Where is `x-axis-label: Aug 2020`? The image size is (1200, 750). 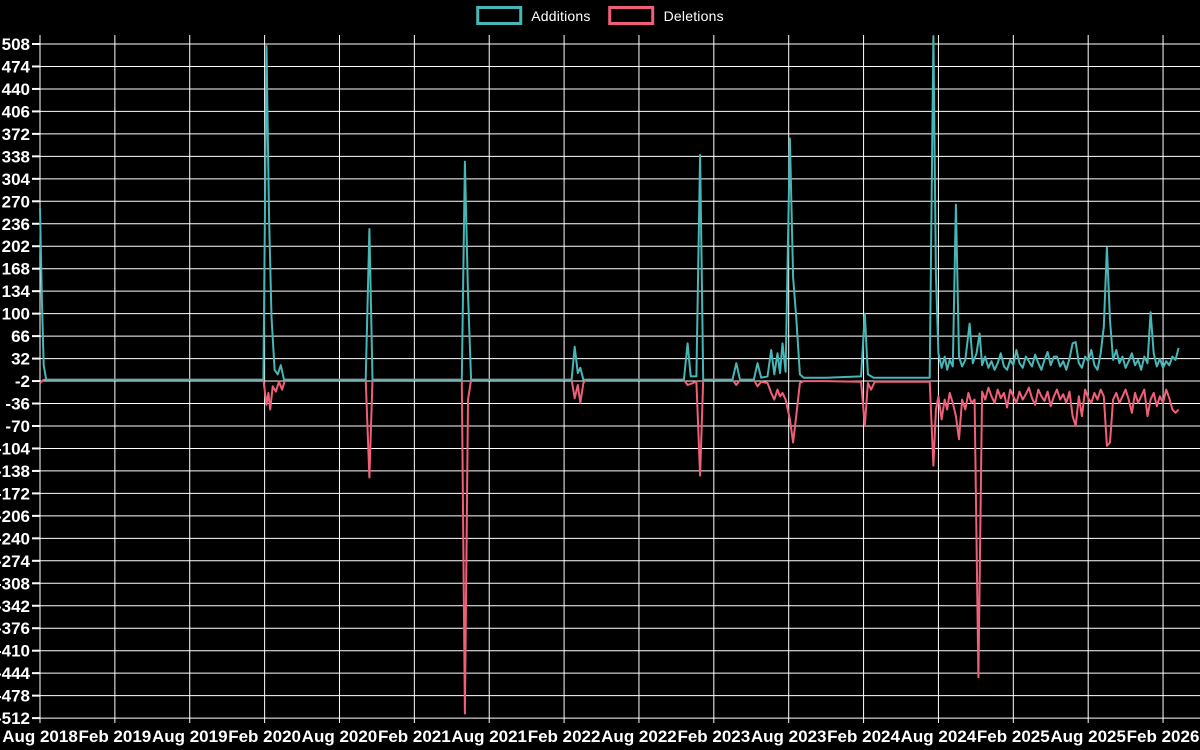
x-axis-label: Aug 2020 is located at coordinates (340, 736).